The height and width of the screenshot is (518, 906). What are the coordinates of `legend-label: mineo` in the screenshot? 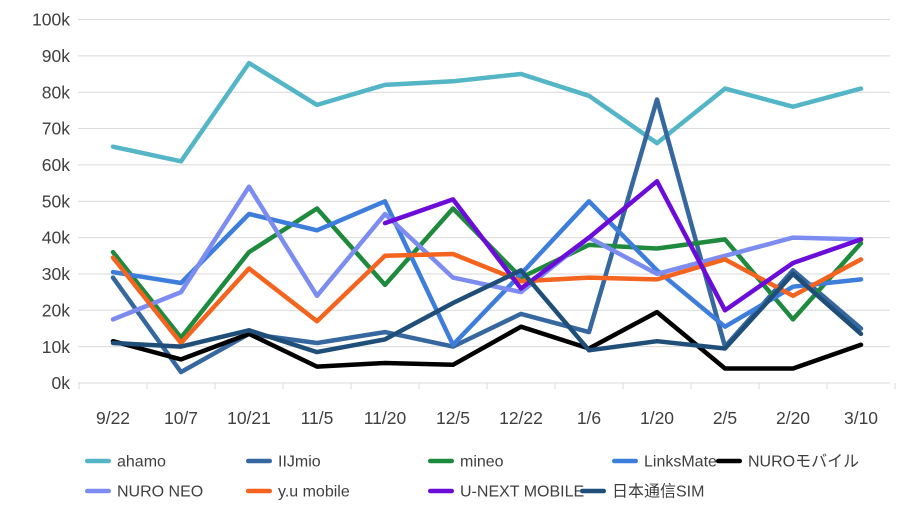 It's located at (482, 462).